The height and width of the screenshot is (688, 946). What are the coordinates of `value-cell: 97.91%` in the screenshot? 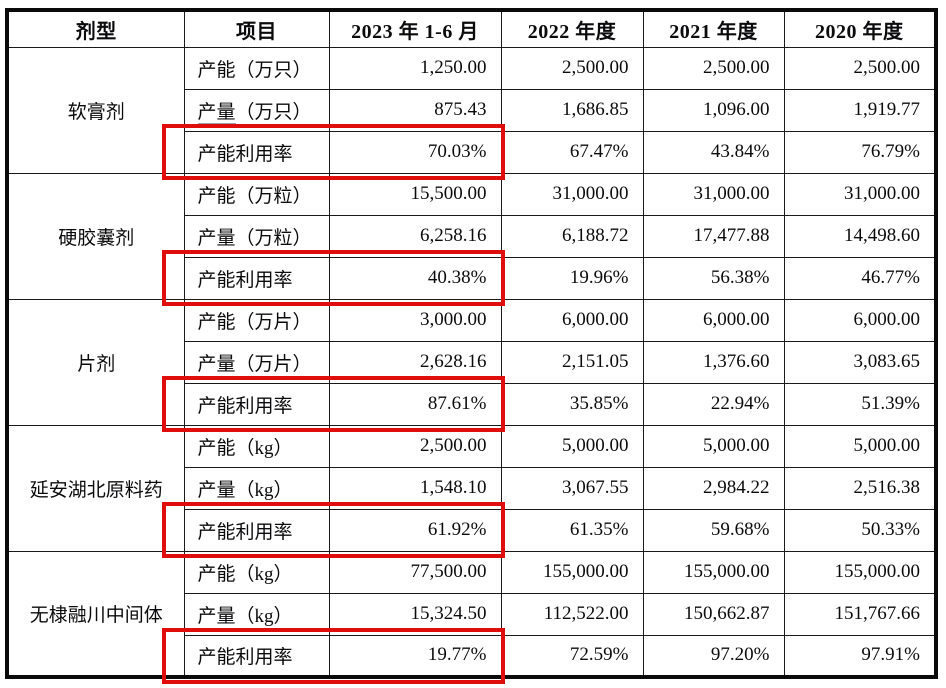 It's located at (860, 656).